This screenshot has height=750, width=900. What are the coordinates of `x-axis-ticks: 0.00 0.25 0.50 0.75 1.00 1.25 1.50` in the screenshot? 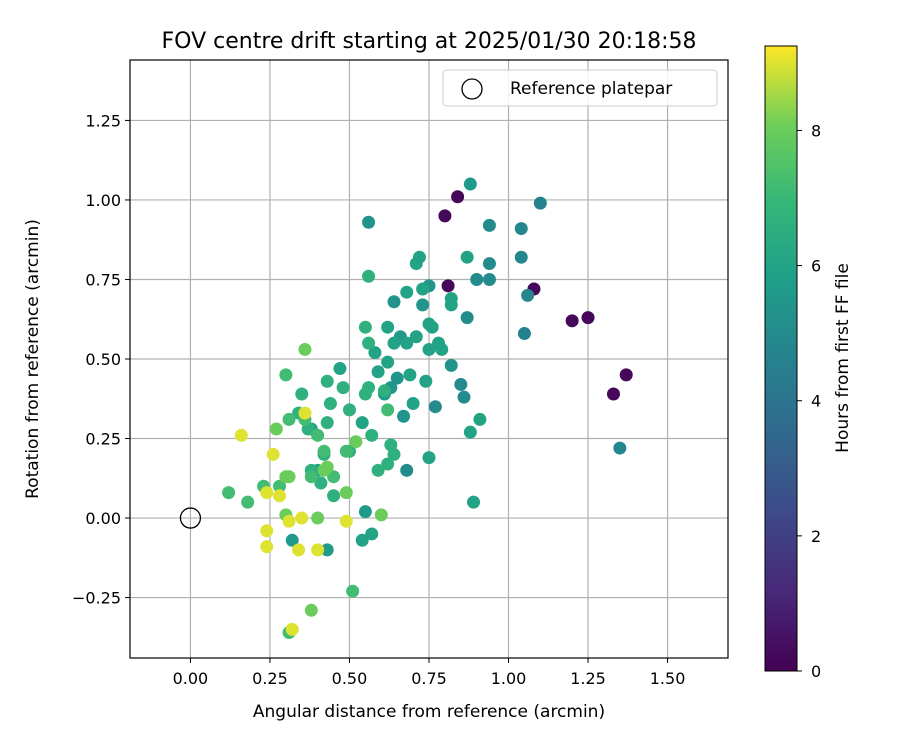 It's located at (429, 673).